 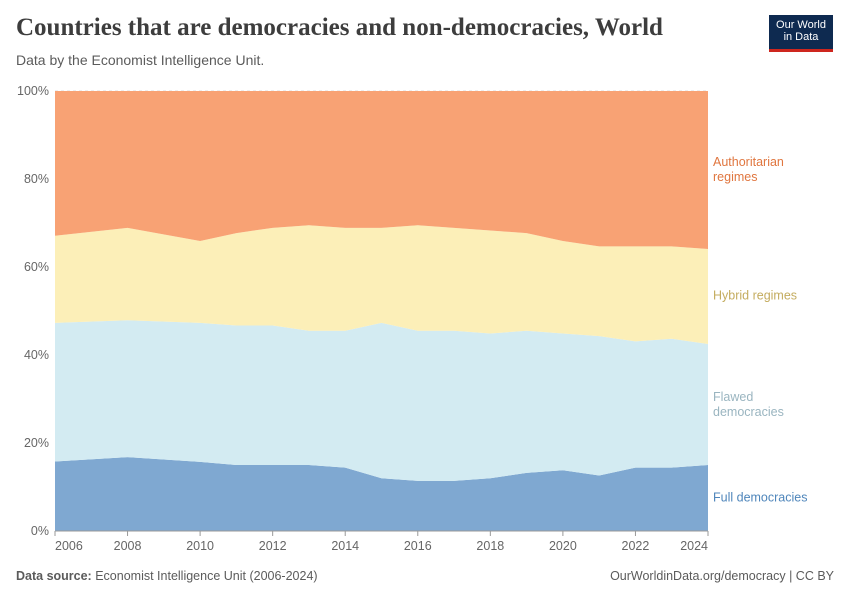 I want to click on x-tick-label: 2006, so click(x=69, y=546).